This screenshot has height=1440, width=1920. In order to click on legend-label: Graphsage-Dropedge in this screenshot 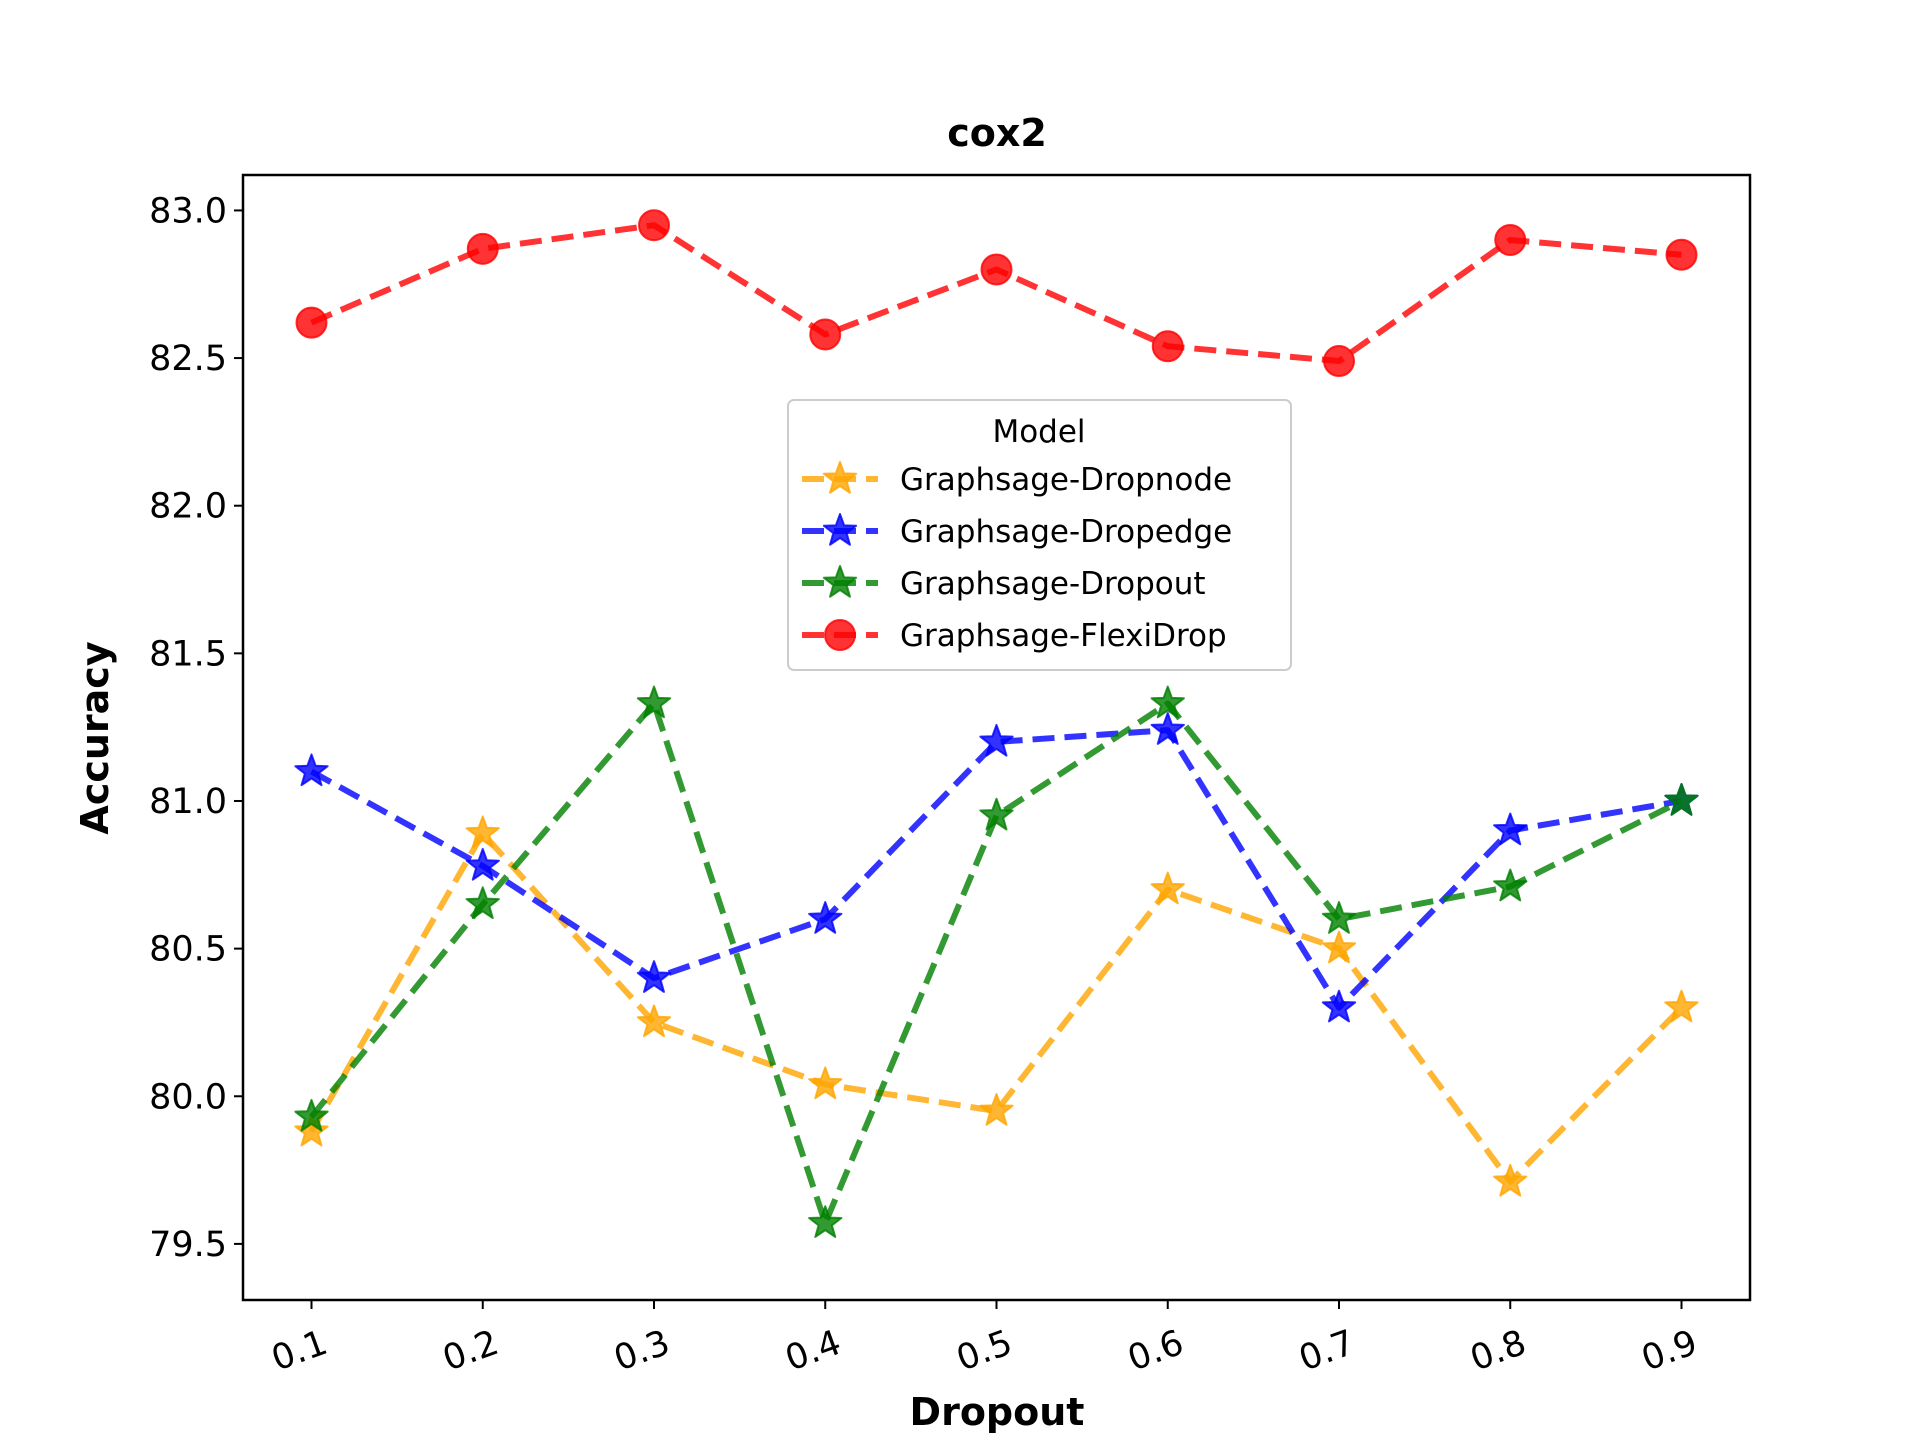, I will do `click(1066, 532)`.